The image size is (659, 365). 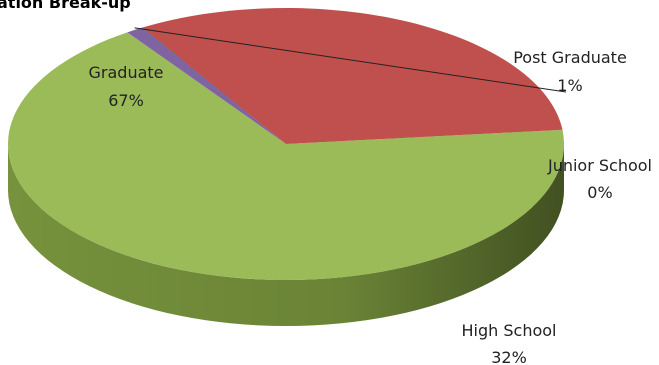 What do you see at coordinates (569, 85) in the screenshot?
I see `slice-value-post-graduate: 1%` at bounding box center [569, 85].